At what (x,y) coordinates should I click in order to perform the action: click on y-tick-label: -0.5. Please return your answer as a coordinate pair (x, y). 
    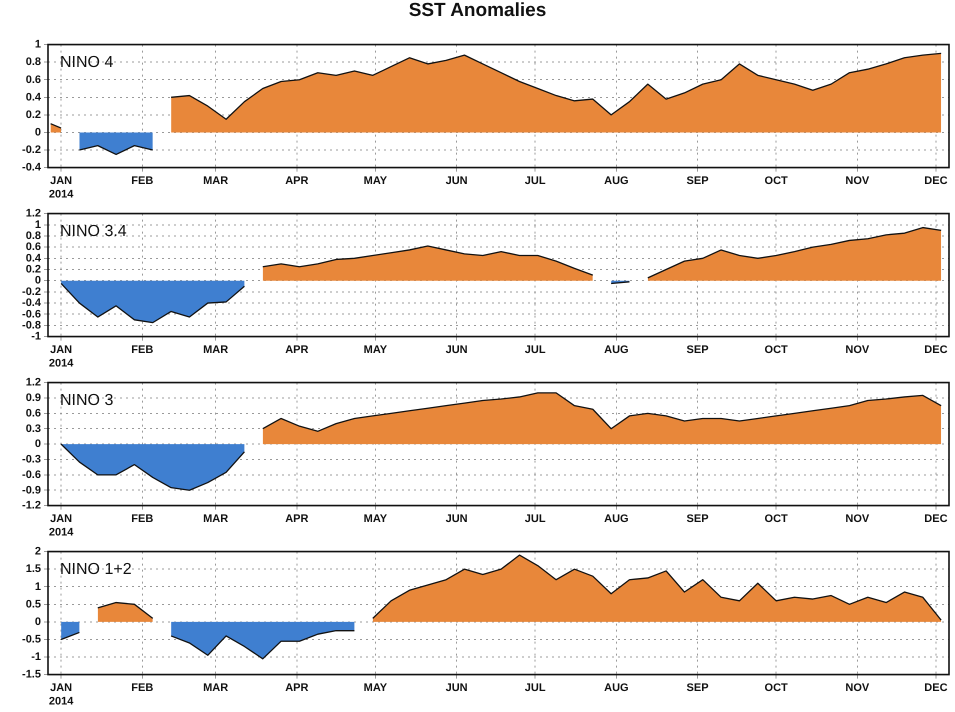
    Looking at the image, I should click on (31, 639).